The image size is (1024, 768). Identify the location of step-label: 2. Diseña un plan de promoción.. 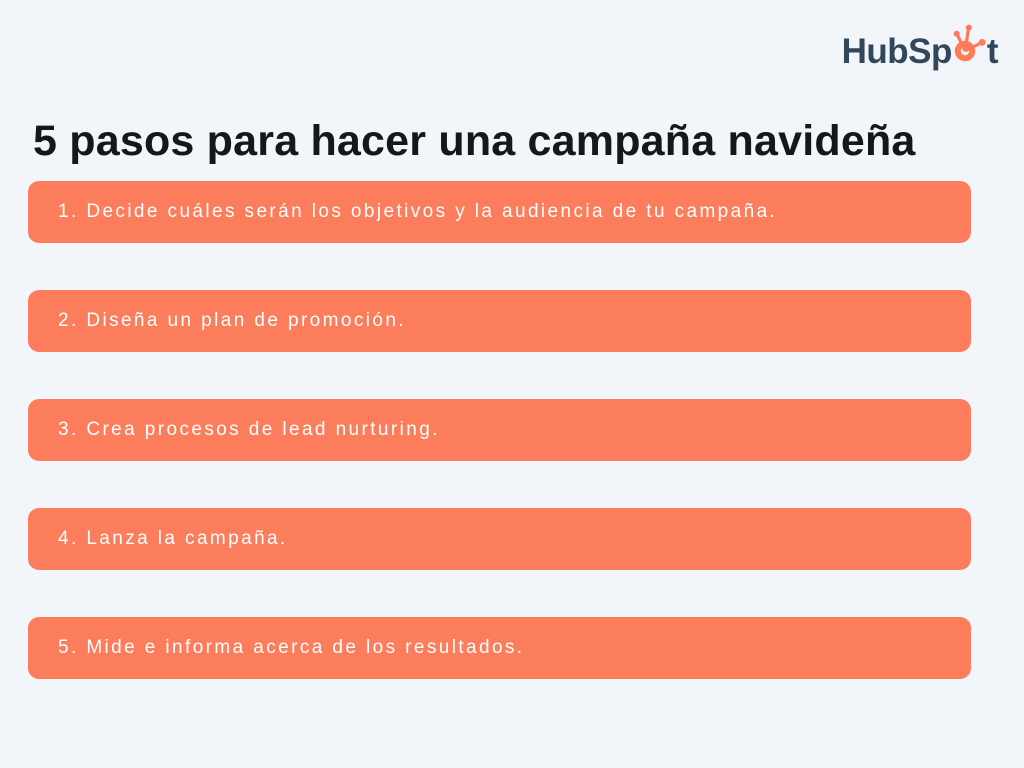
(232, 320).